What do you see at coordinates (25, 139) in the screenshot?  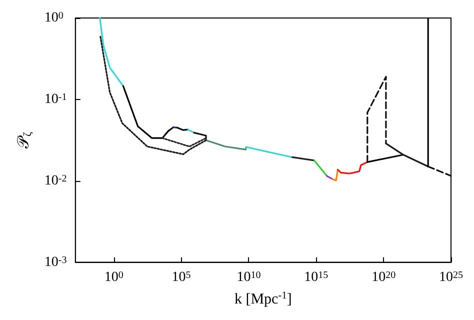 I see `y-axis-title: 𝒫ζ` at bounding box center [25, 139].